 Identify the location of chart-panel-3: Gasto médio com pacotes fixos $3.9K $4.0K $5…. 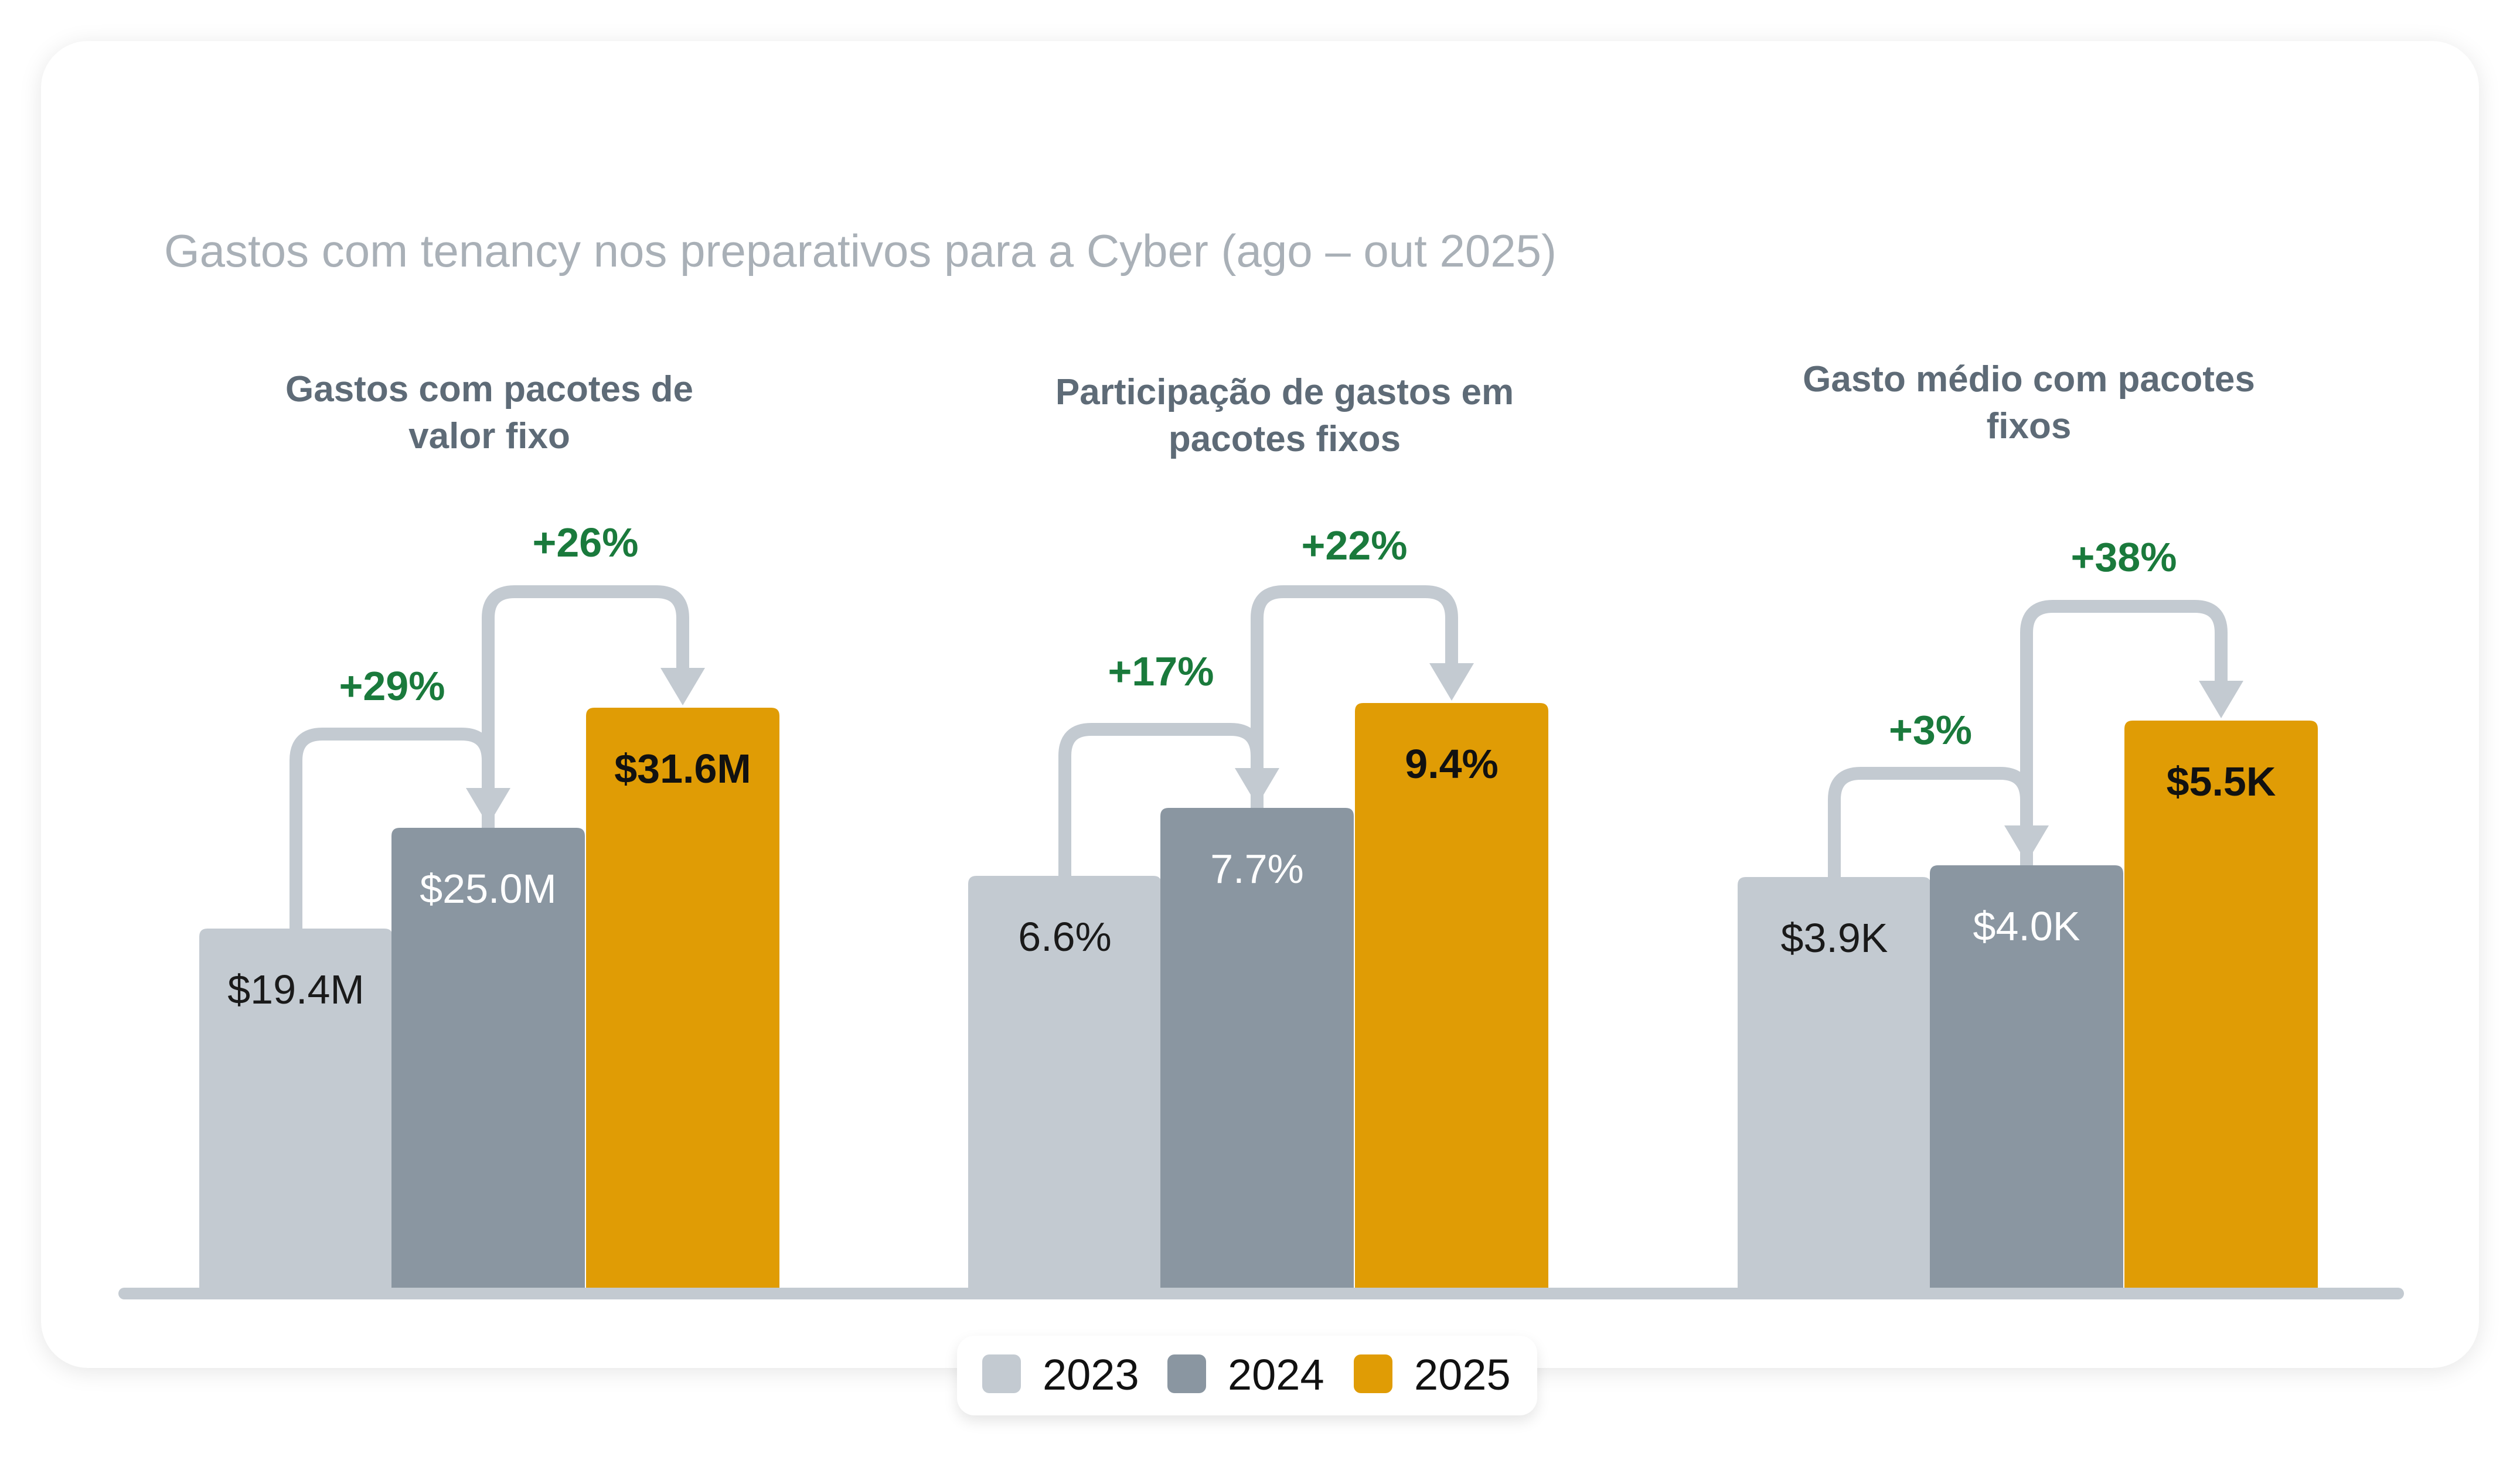
(2028, 823).